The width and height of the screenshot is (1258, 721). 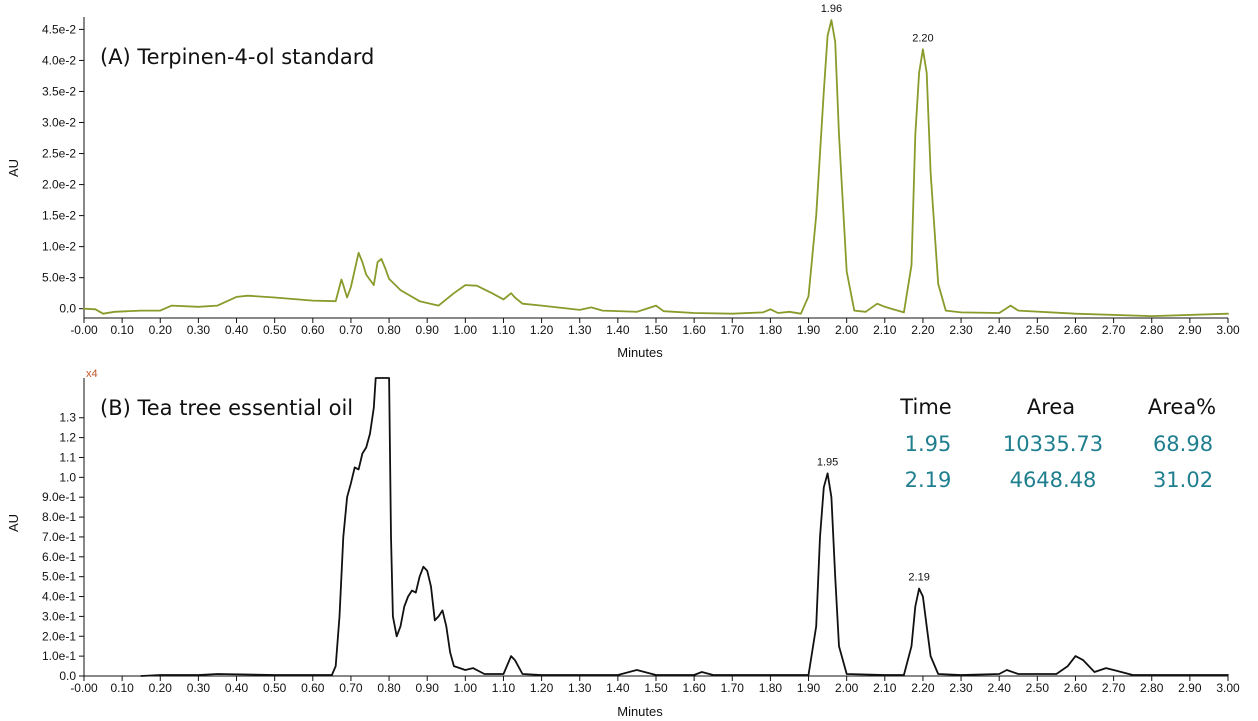 What do you see at coordinates (226, 408) in the screenshot?
I see `panel-b-title: (B) Tea tree essential oil` at bounding box center [226, 408].